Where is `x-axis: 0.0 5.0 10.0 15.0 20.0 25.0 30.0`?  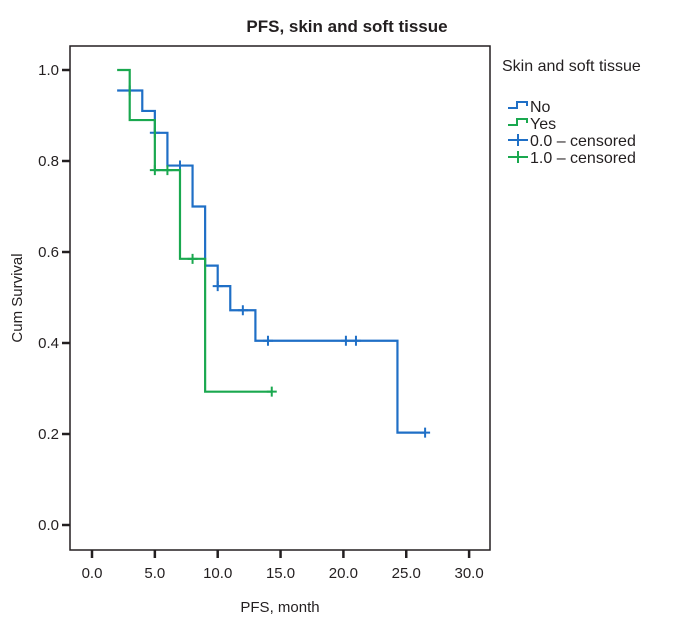 x-axis: 0.0 5.0 10.0 15.0 20.0 25.0 30.0 is located at coordinates (283, 566).